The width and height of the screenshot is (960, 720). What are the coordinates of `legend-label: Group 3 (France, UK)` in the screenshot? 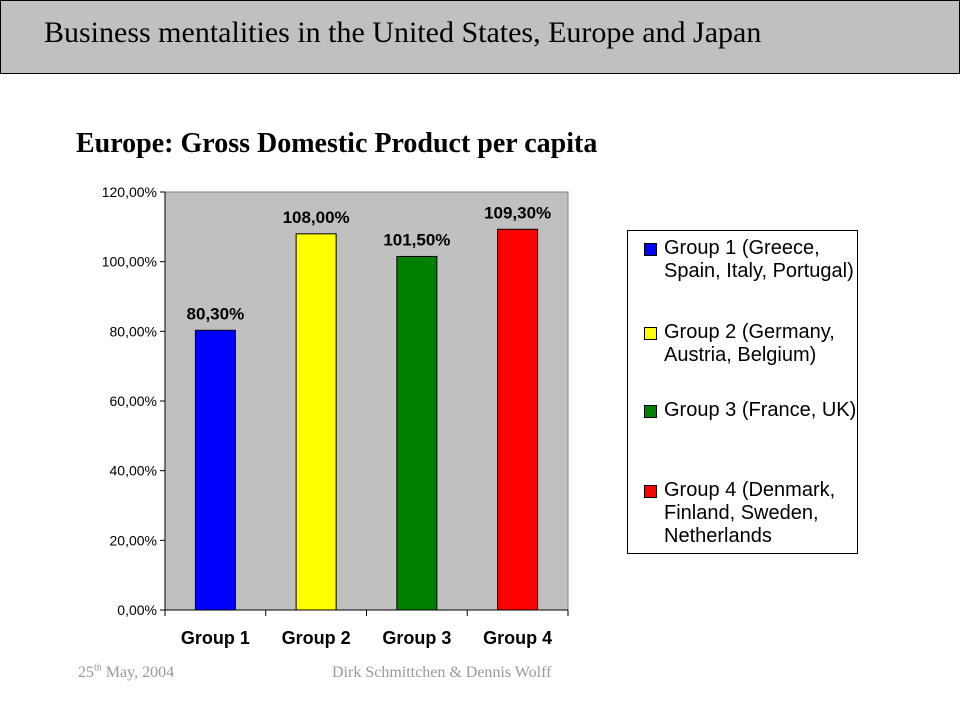 It's located at (760, 410).